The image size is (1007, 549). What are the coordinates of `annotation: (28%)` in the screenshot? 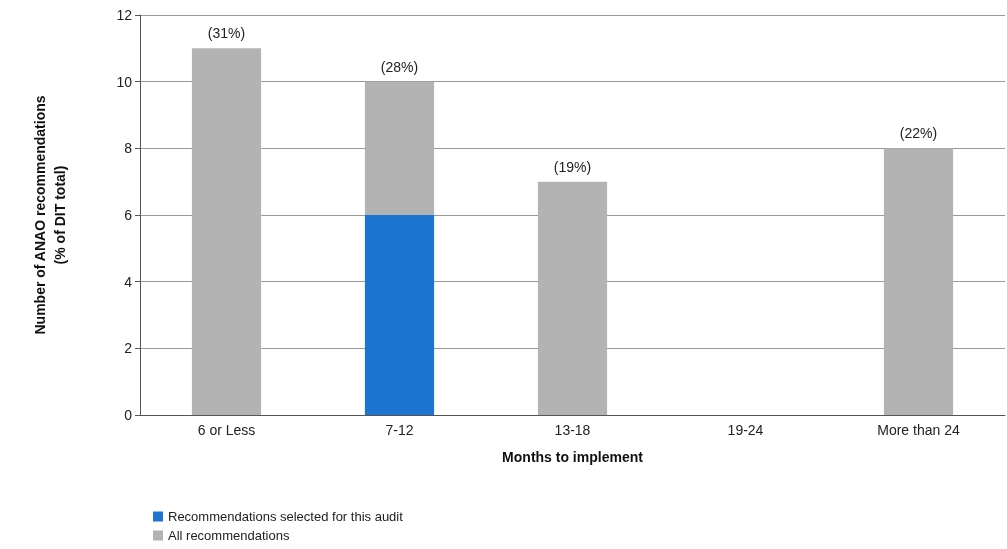 It's located at (399, 66).